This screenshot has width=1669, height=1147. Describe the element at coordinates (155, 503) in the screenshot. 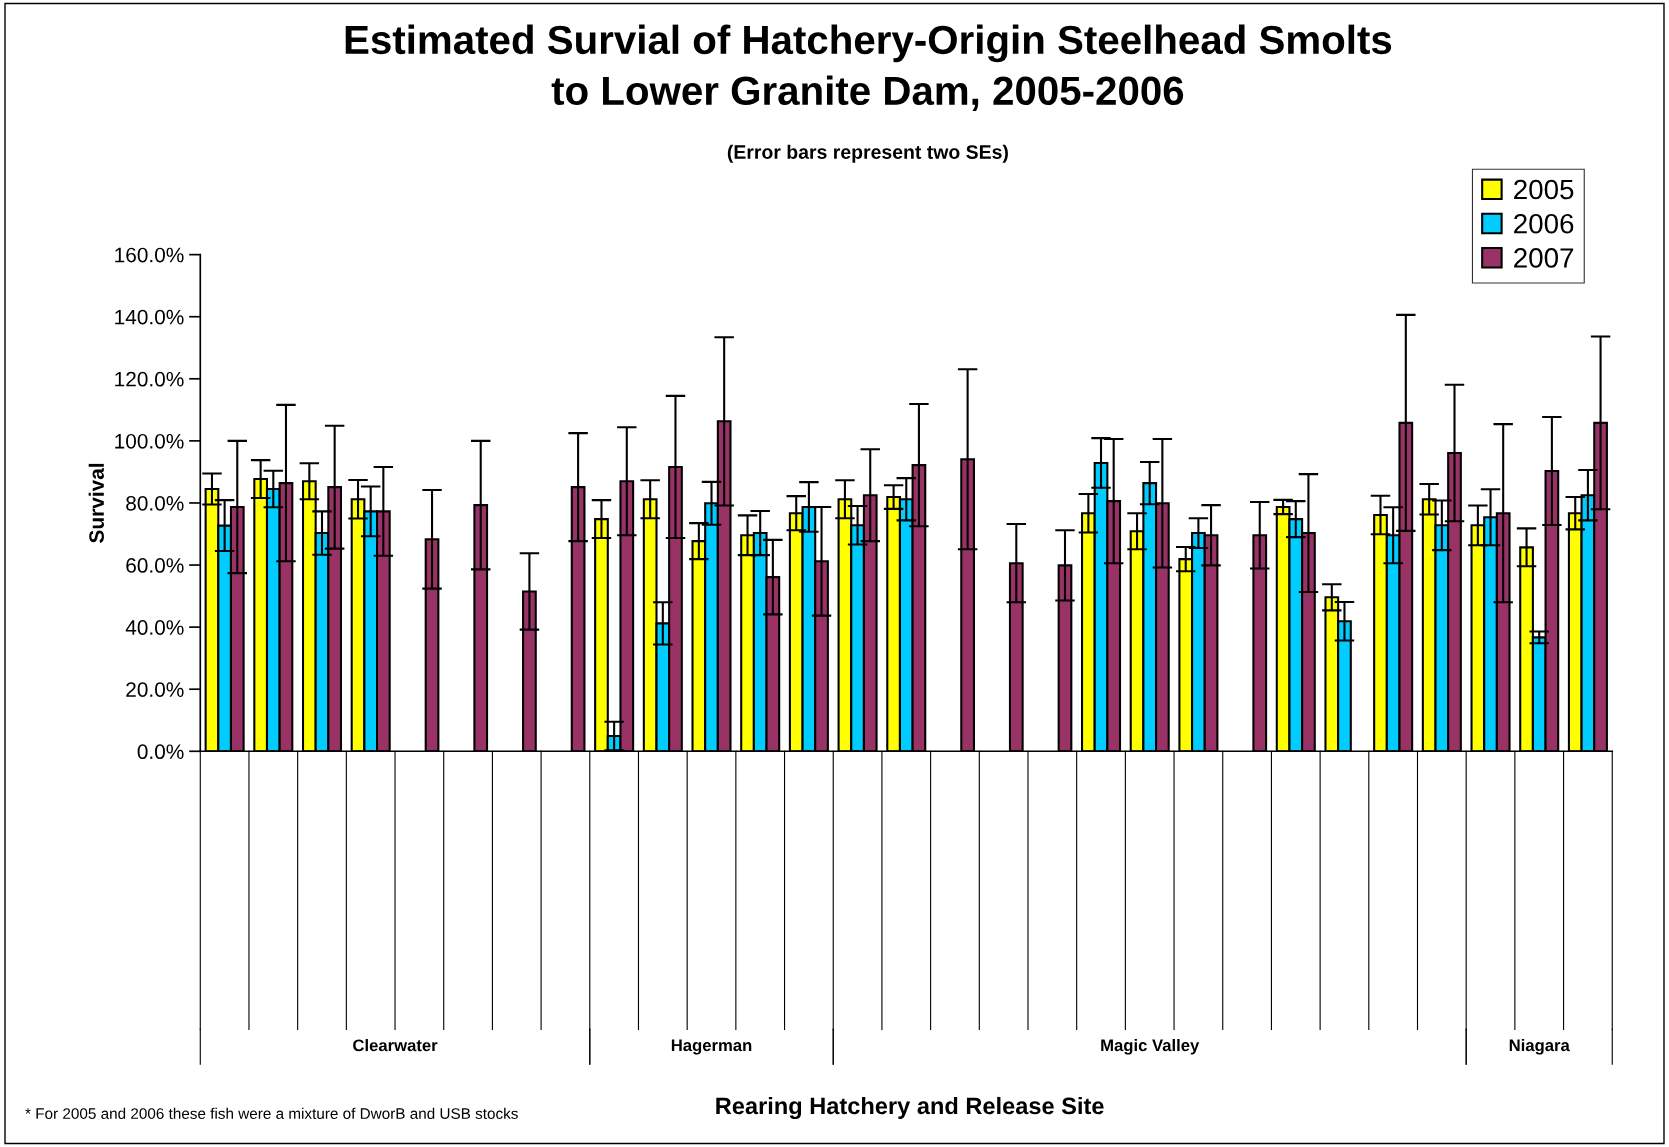

I see `y-tick-label: 80.0%` at that location.